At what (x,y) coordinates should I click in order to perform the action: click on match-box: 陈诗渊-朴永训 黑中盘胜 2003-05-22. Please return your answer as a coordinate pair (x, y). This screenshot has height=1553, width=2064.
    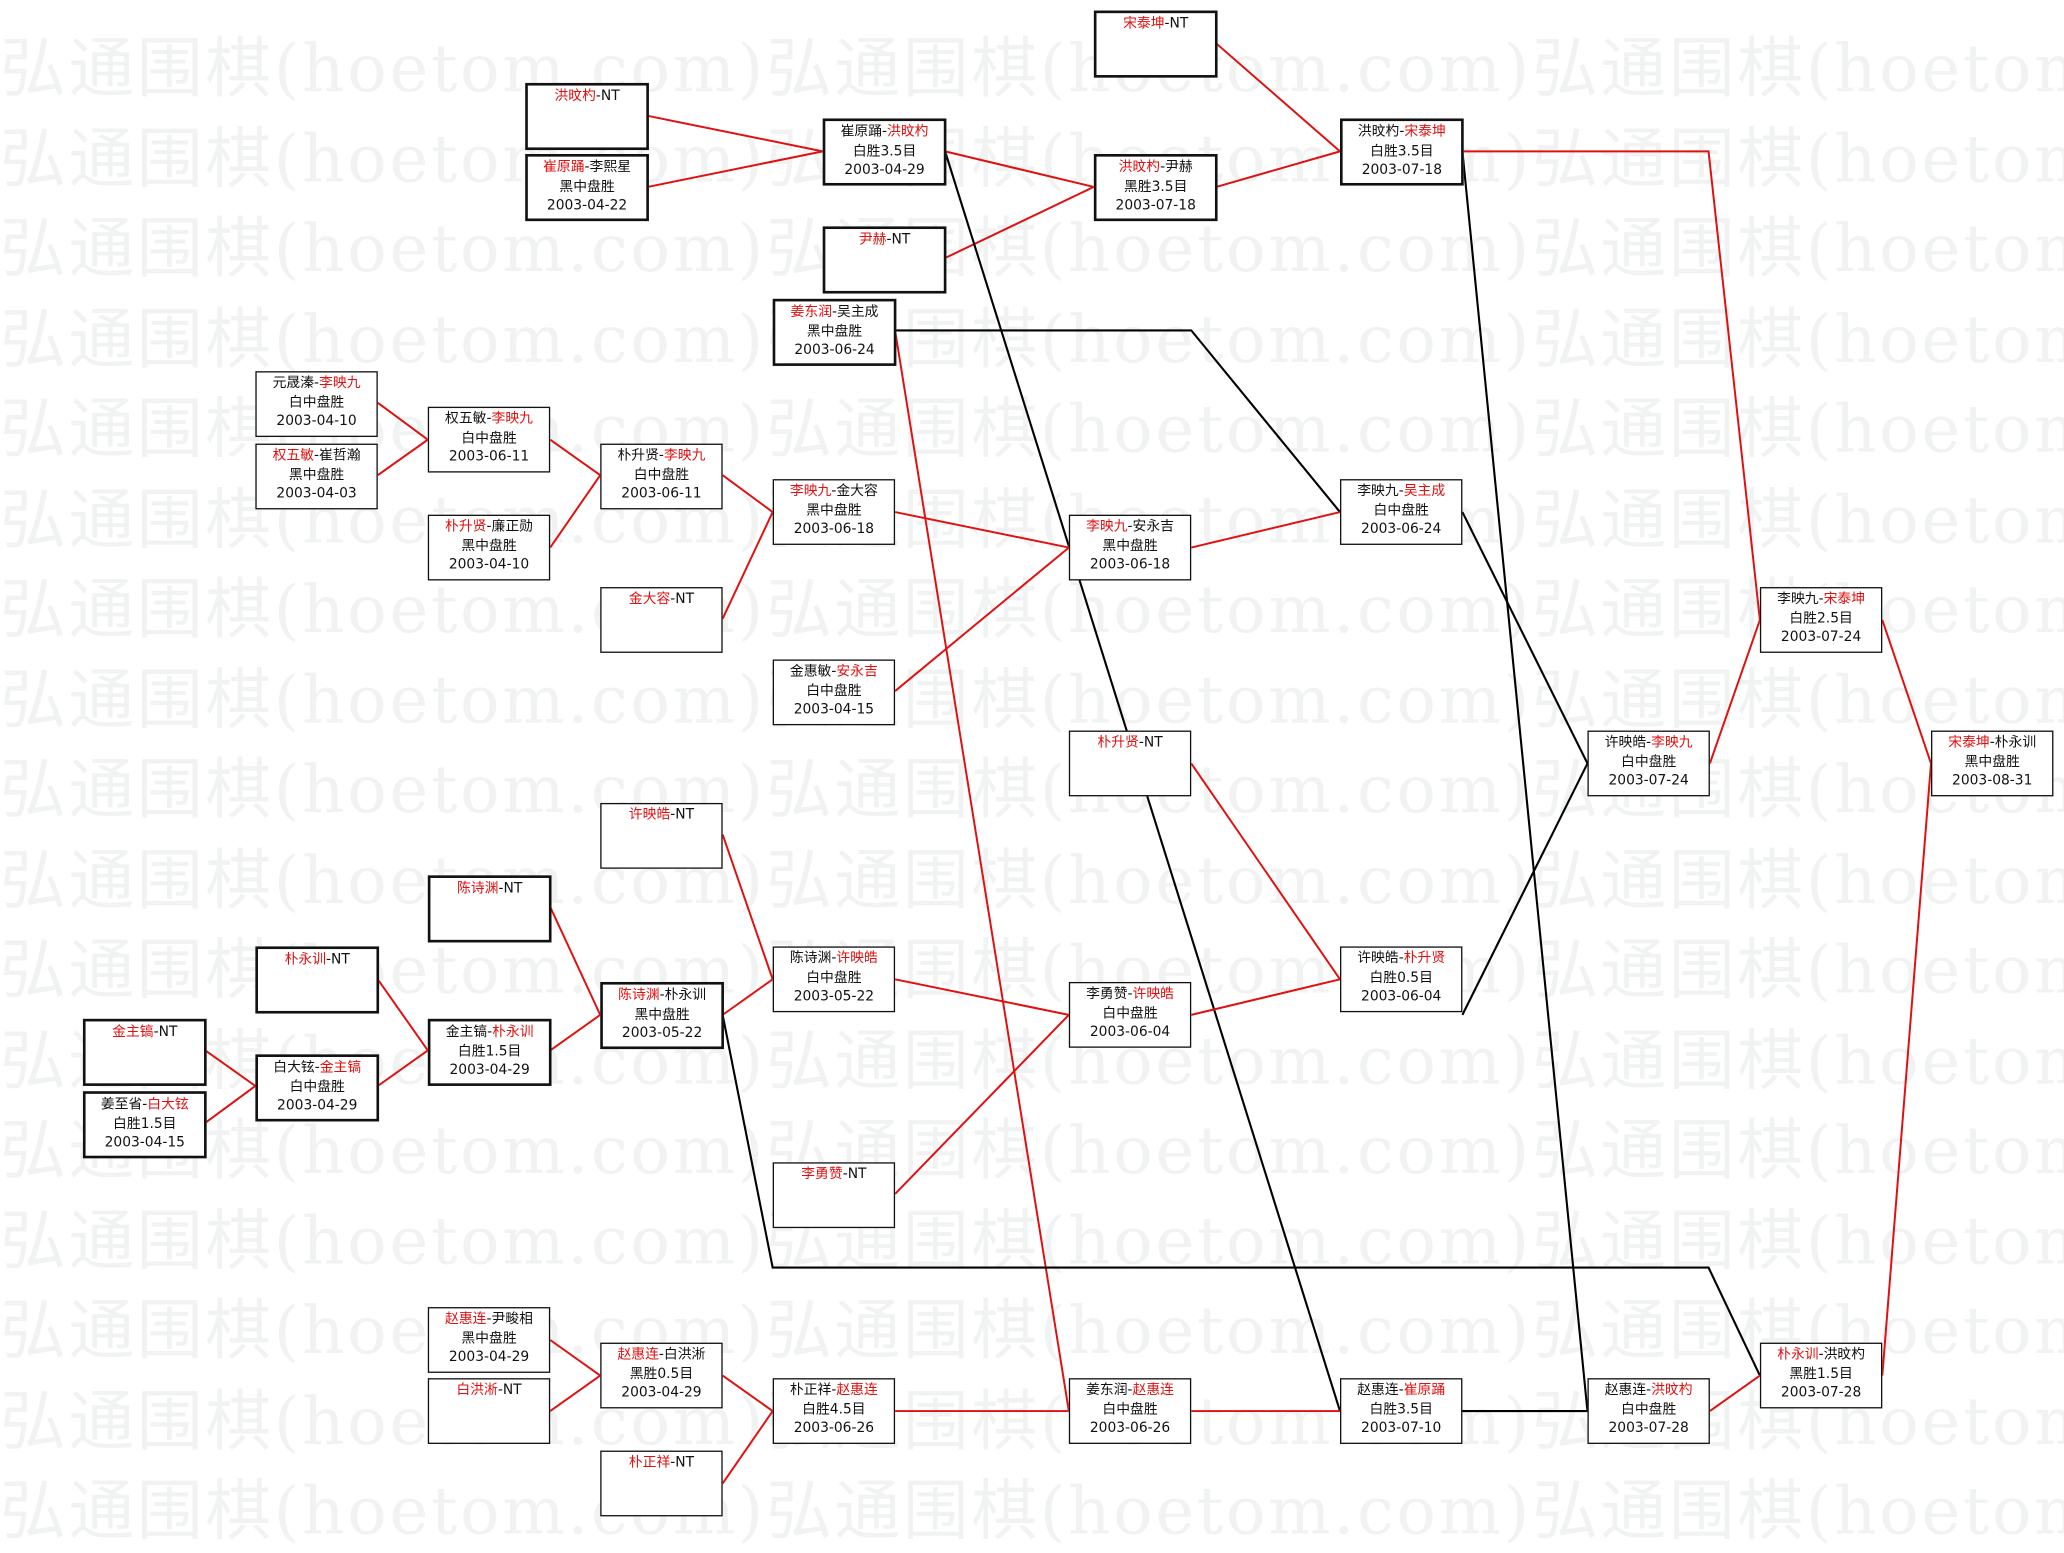
    Looking at the image, I should click on (662, 1015).